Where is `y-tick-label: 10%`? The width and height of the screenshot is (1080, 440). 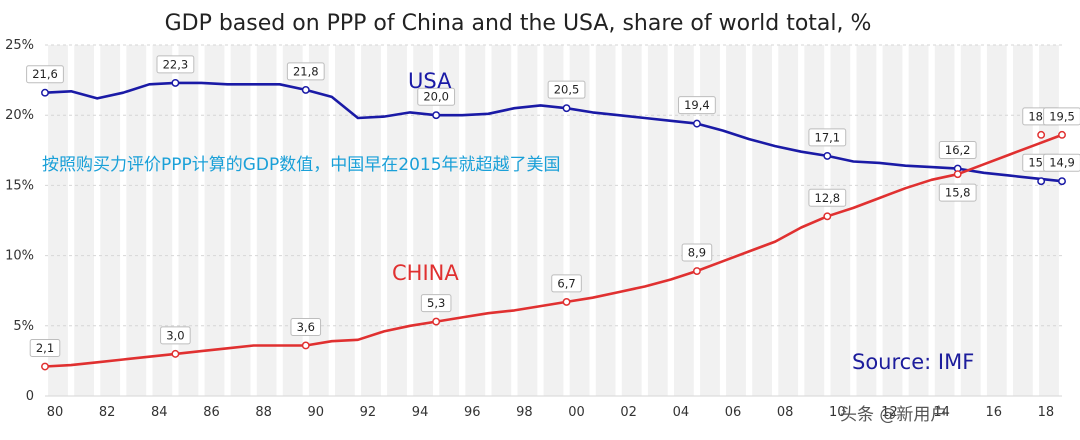
y-tick-label: 10% is located at coordinates (19, 256).